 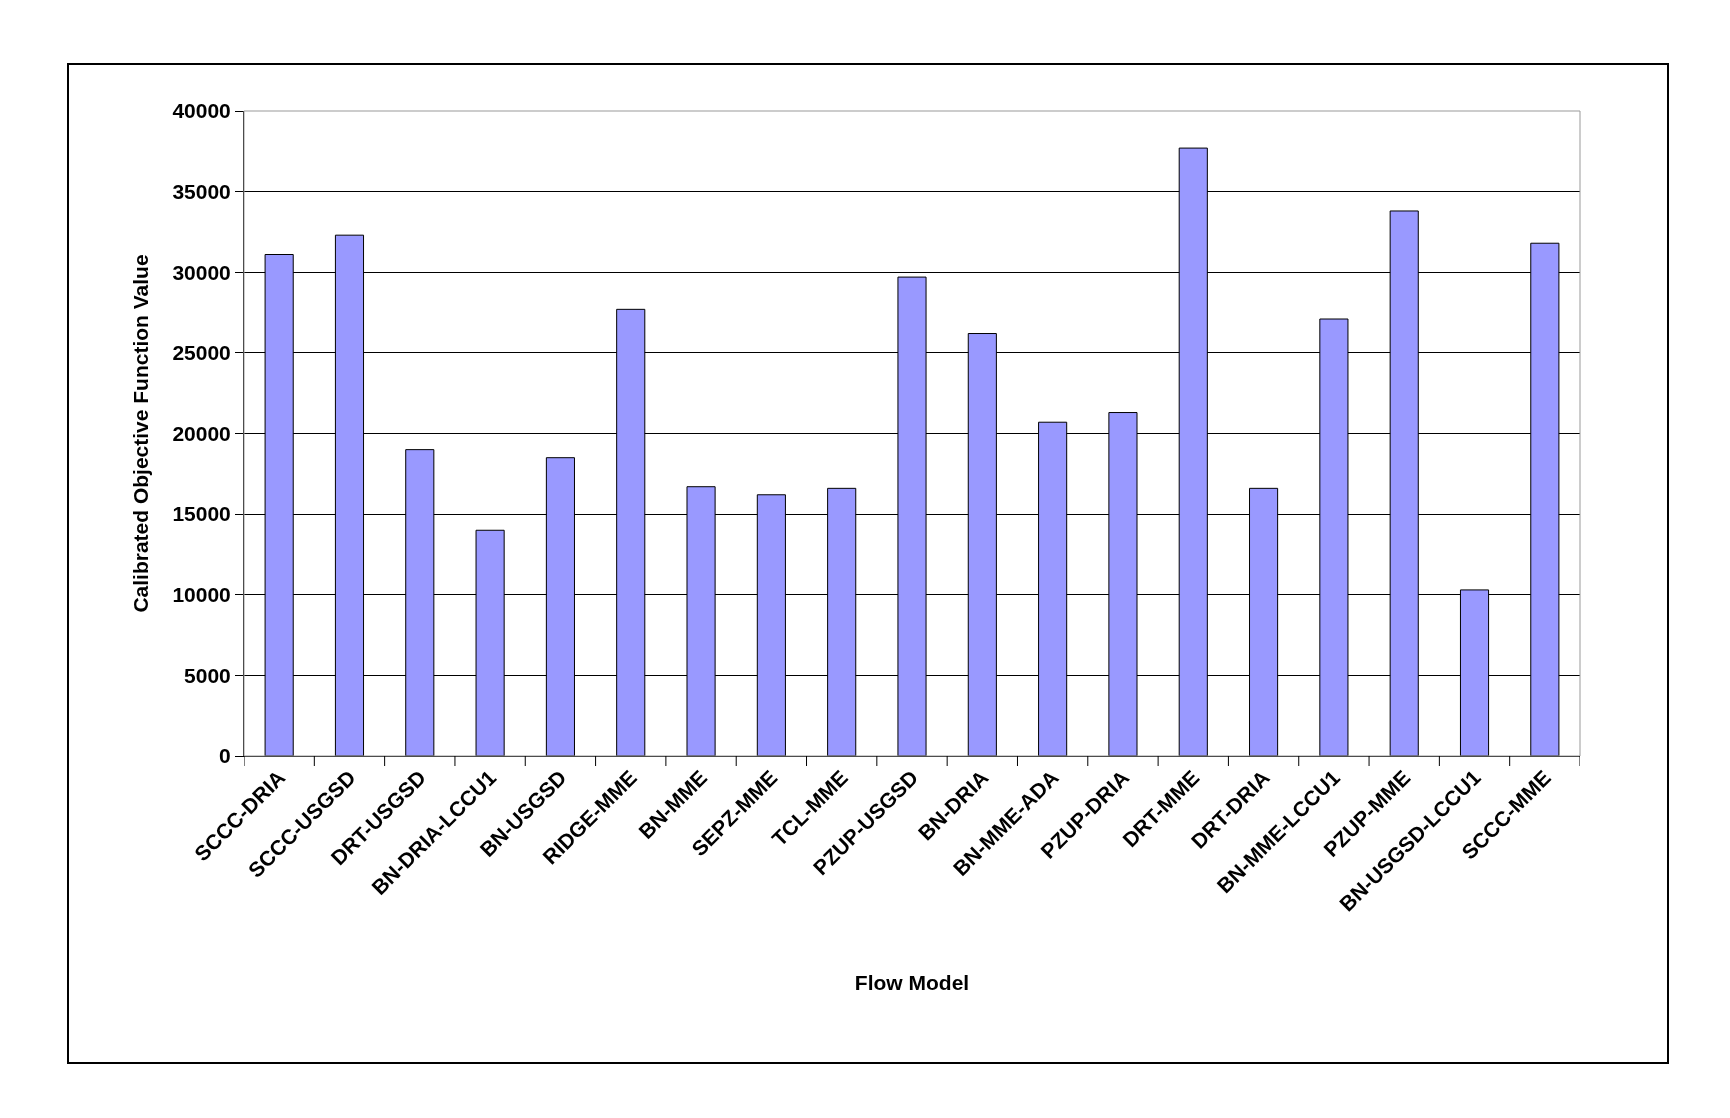 I want to click on y-tick-label: 20000, so click(x=201, y=433).